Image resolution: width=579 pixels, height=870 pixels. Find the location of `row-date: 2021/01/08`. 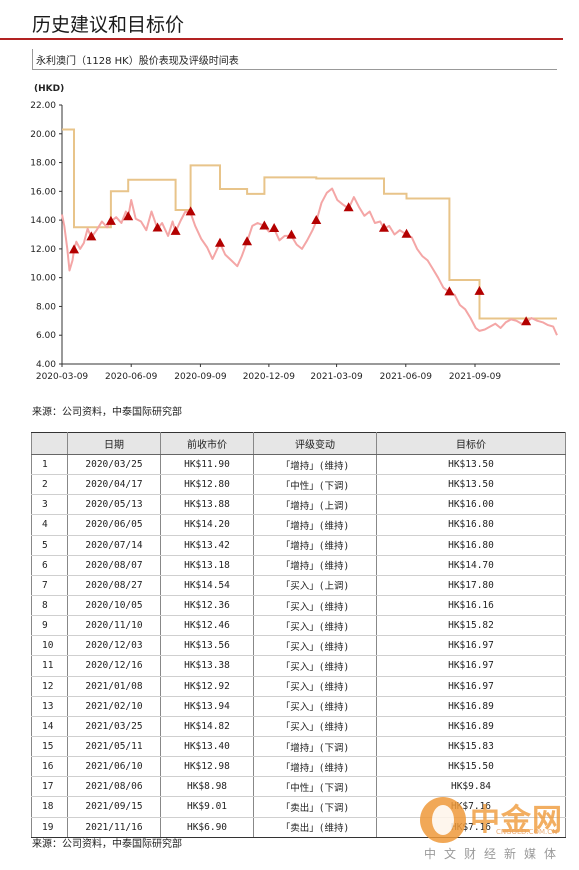

row-date: 2021/01/08 is located at coordinates (114, 686).